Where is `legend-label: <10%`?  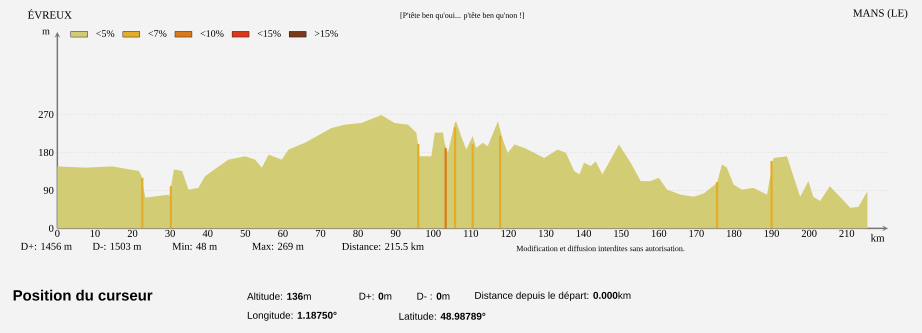 legend-label: <10% is located at coordinates (212, 33).